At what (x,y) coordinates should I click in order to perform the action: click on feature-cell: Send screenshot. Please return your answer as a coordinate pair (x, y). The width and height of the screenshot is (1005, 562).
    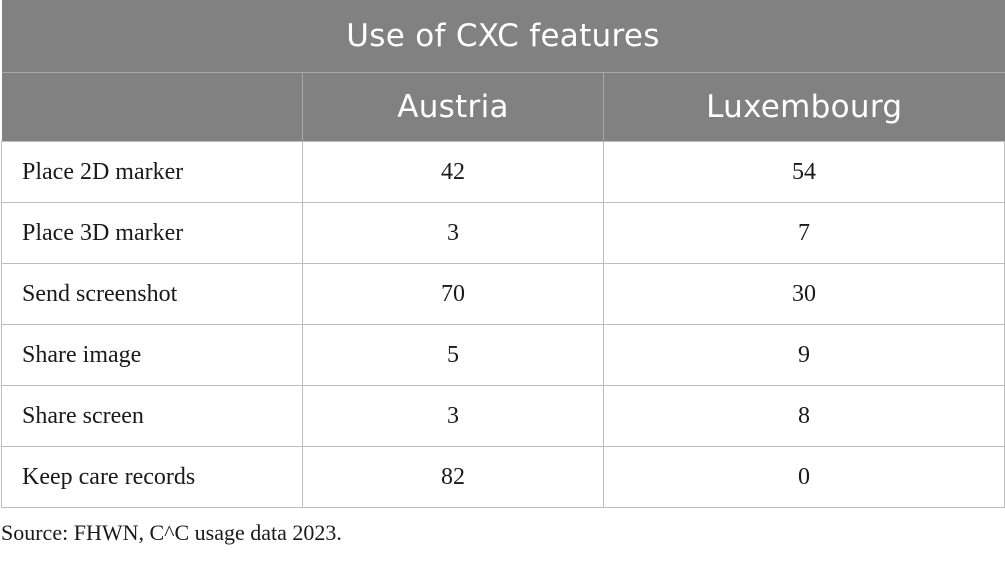
    Looking at the image, I should click on (152, 294).